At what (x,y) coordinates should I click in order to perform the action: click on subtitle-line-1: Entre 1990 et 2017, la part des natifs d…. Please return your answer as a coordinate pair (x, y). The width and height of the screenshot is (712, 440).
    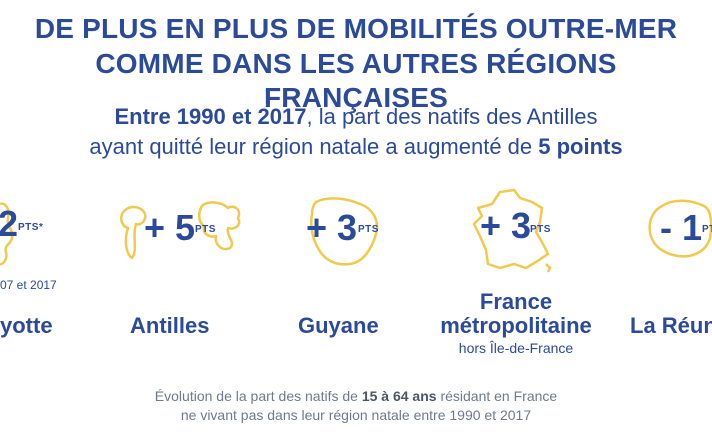
    Looking at the image, I should click on (356, 117).